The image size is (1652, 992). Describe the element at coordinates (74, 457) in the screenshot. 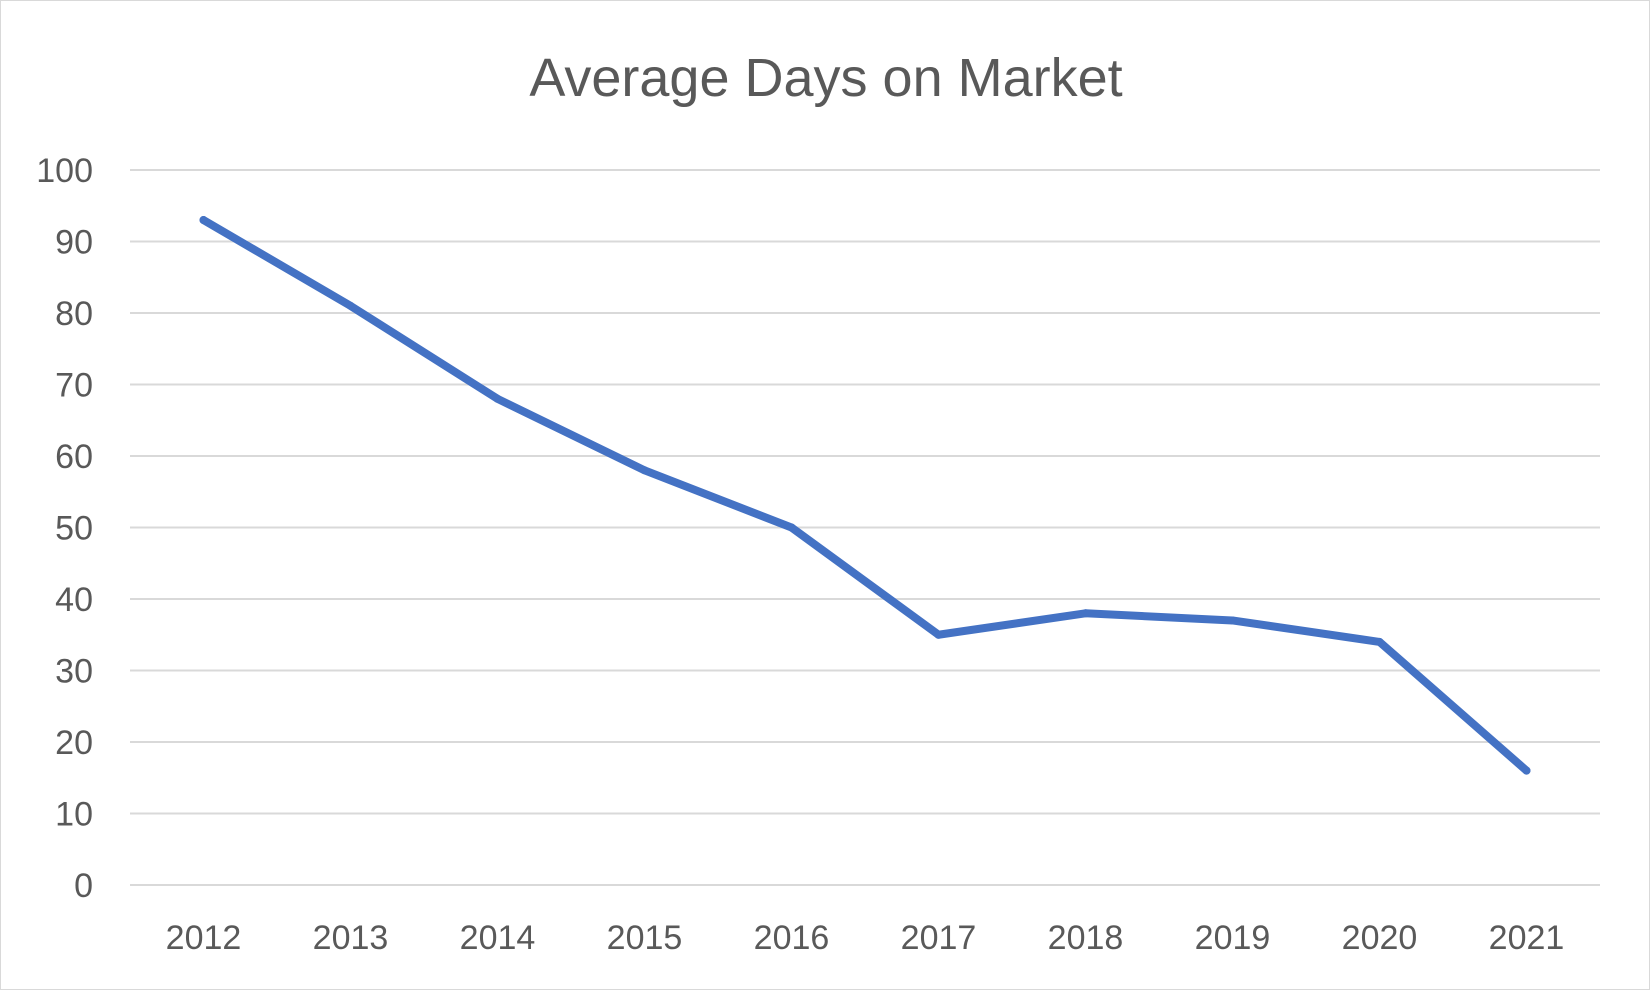

I see `y-tick-label: 60` at that location.